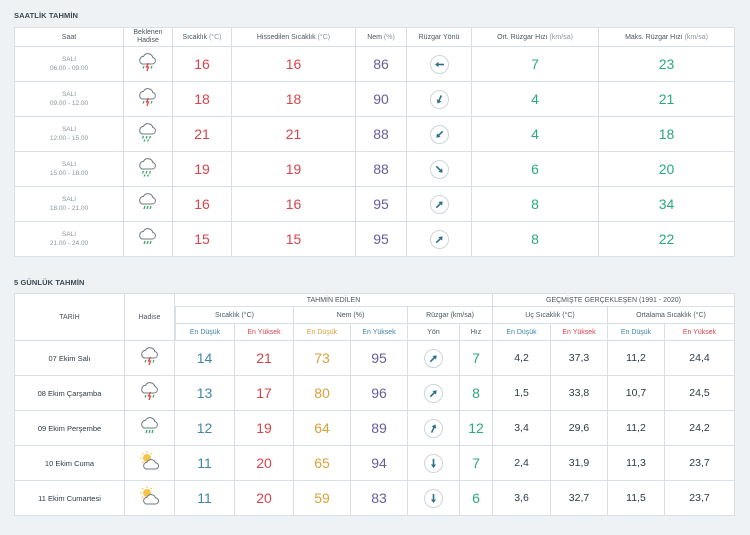 The image size is (750, 535). Describe the element at coordinates (381, 239) in the screenshot. I see `humidity-value: 95` at that location.